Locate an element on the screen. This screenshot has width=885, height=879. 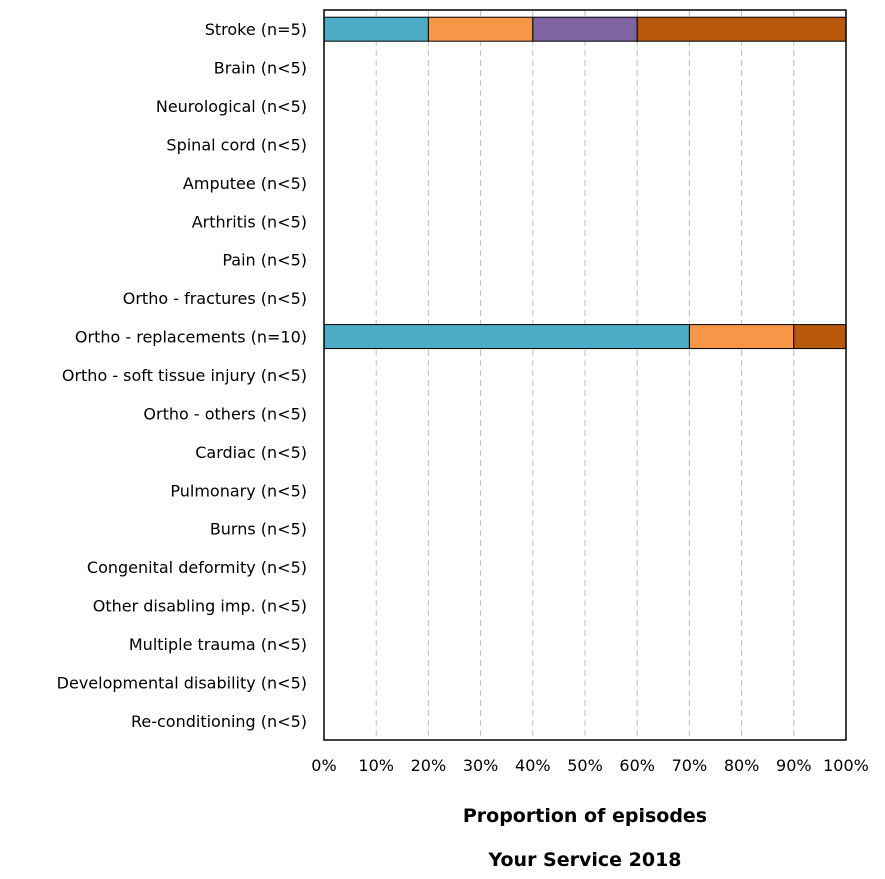
x-tick-label: 90% is located at coordinates (794, 765).